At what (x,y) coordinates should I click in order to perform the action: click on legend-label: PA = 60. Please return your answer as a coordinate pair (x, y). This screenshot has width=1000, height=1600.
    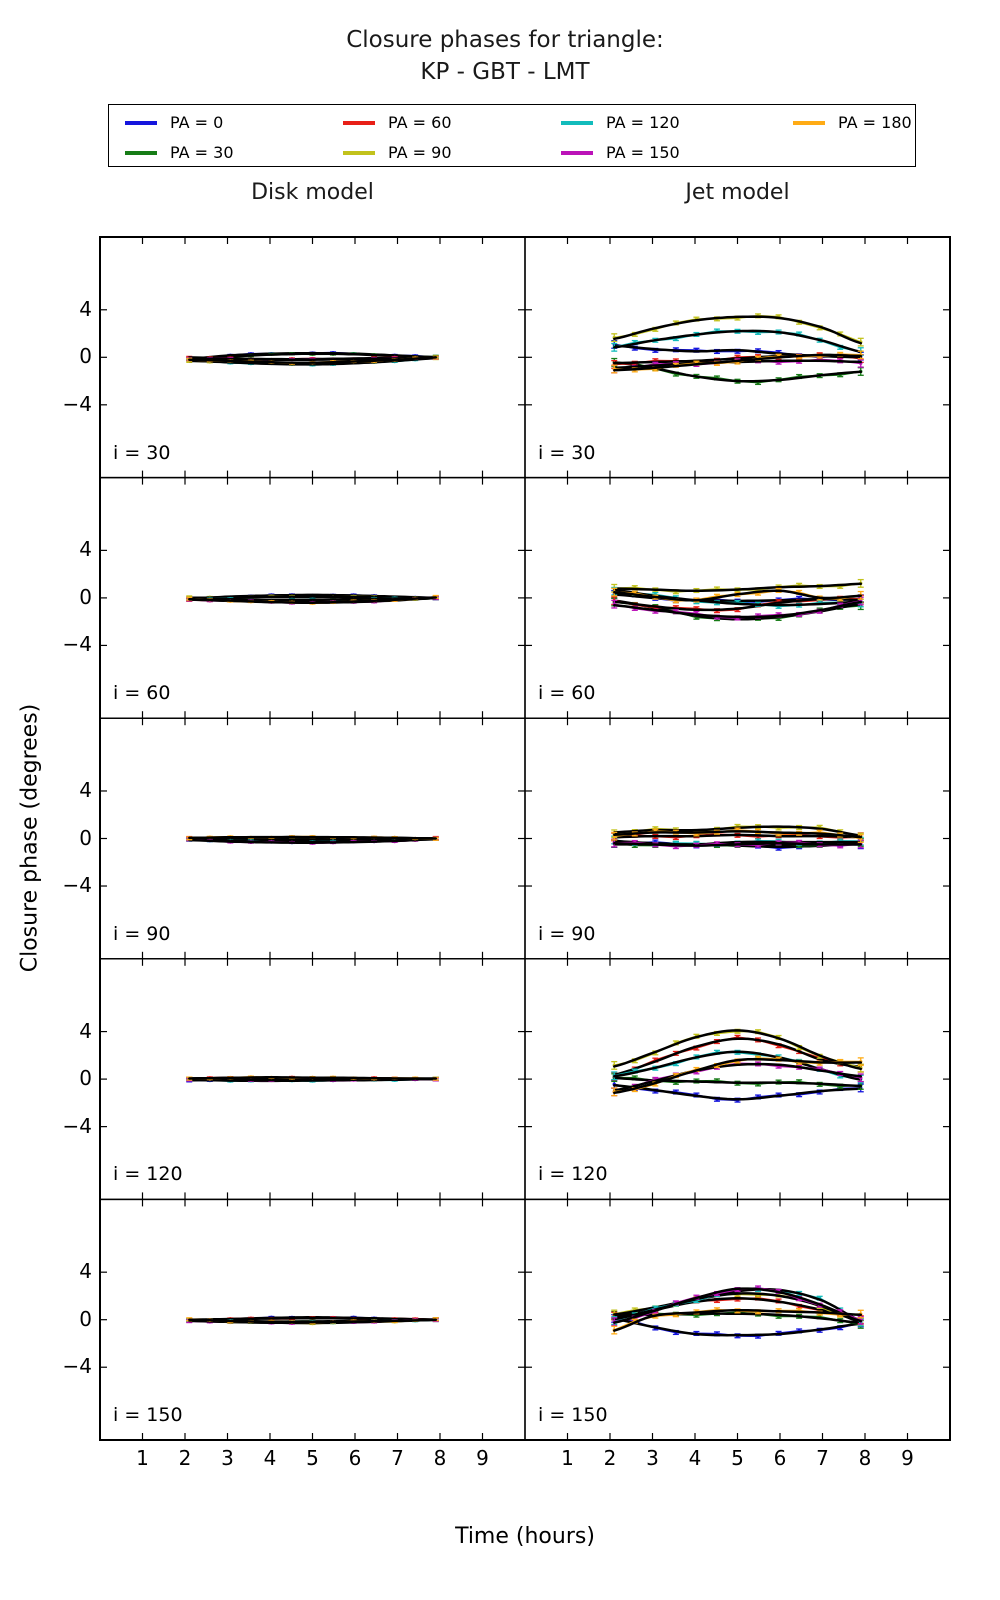
    Looking at the image, I should click on (420, 122).